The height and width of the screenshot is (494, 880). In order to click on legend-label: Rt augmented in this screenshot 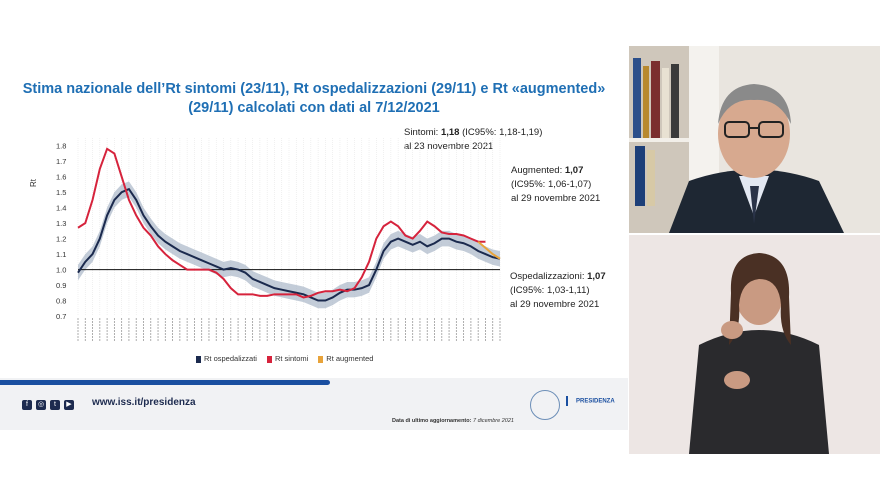, I will do `click(350, 358)`.